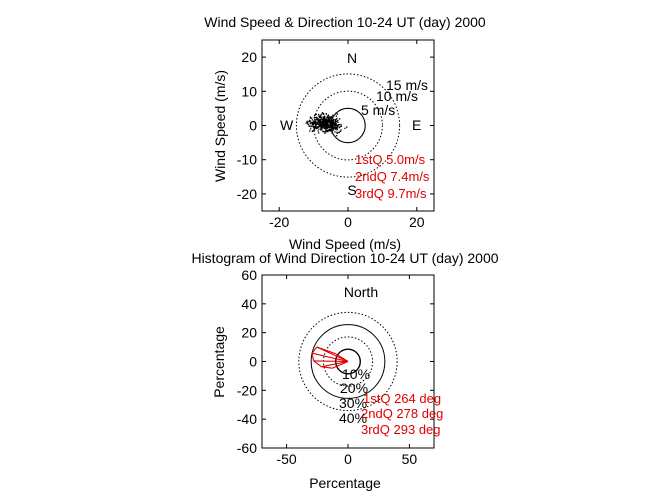 This screenshot has height=504, width=672. I want to click on y-tick-label: -10, so click(247, 160).